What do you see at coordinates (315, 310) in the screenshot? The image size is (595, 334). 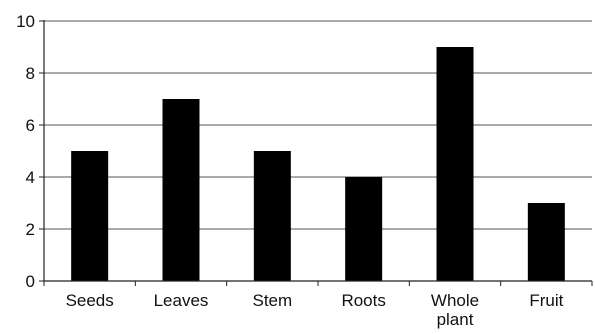 I see `x-tick-labels: Seeds Leaves Stem Roots Whole plant Fruit` at bounding box center [315, 310].